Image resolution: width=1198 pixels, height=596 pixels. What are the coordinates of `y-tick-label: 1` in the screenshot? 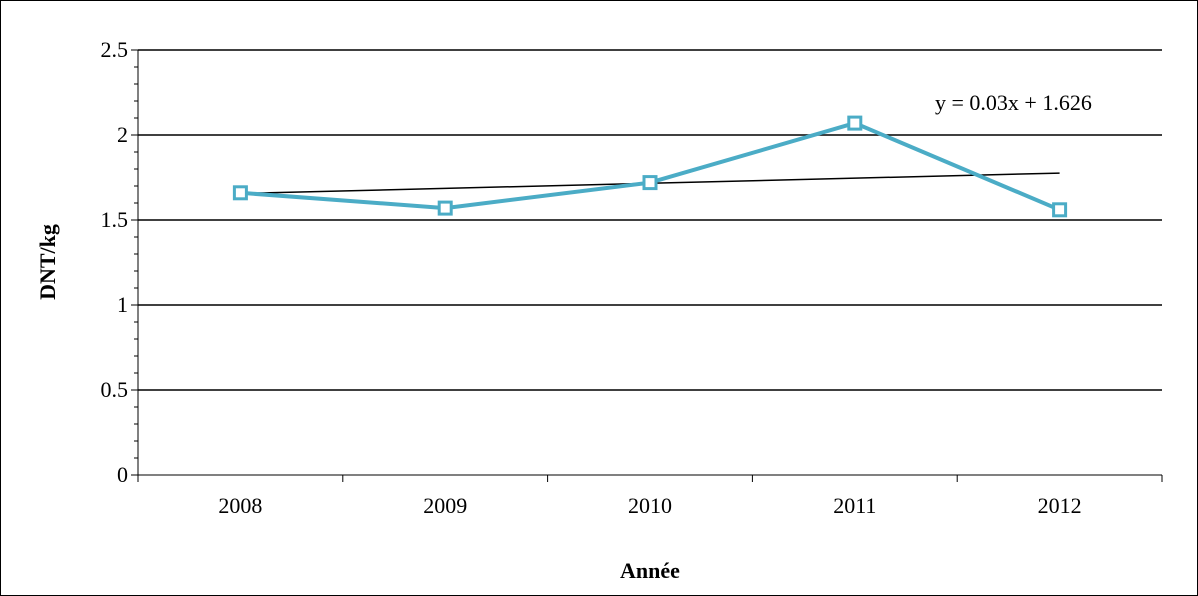 It's located at (122, 304).